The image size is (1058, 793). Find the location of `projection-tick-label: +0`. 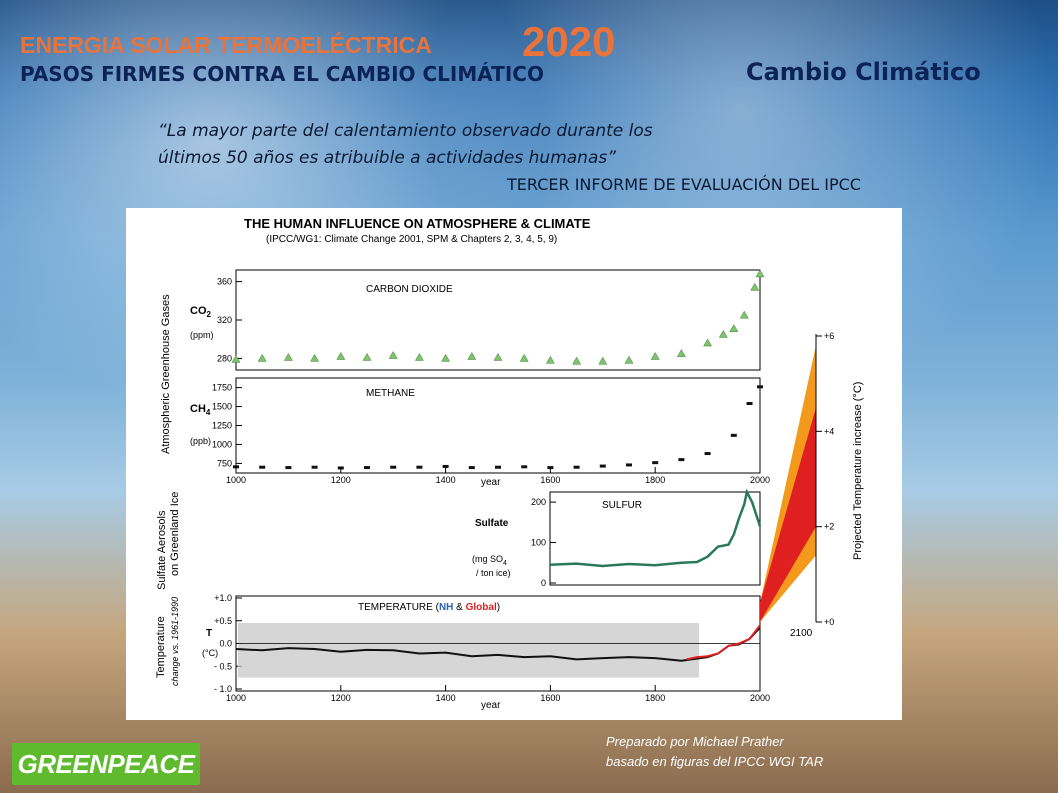

projection-tick-label: +0 is located at coordinates (829, 622).